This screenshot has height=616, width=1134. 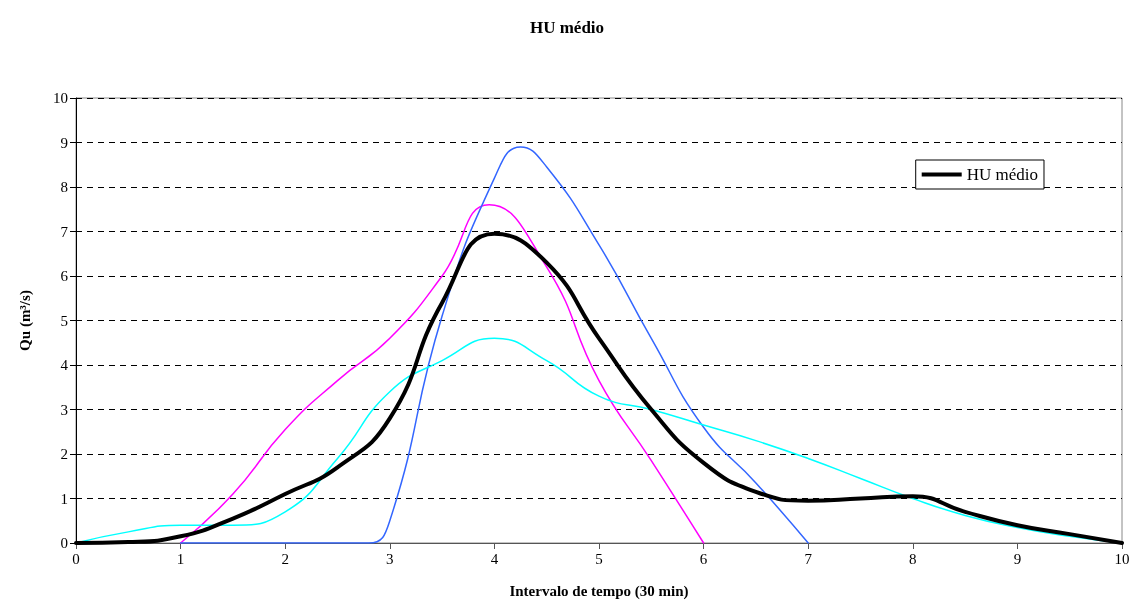 I want to click on x-tick-label: 9, so click(x=1017, y=558).